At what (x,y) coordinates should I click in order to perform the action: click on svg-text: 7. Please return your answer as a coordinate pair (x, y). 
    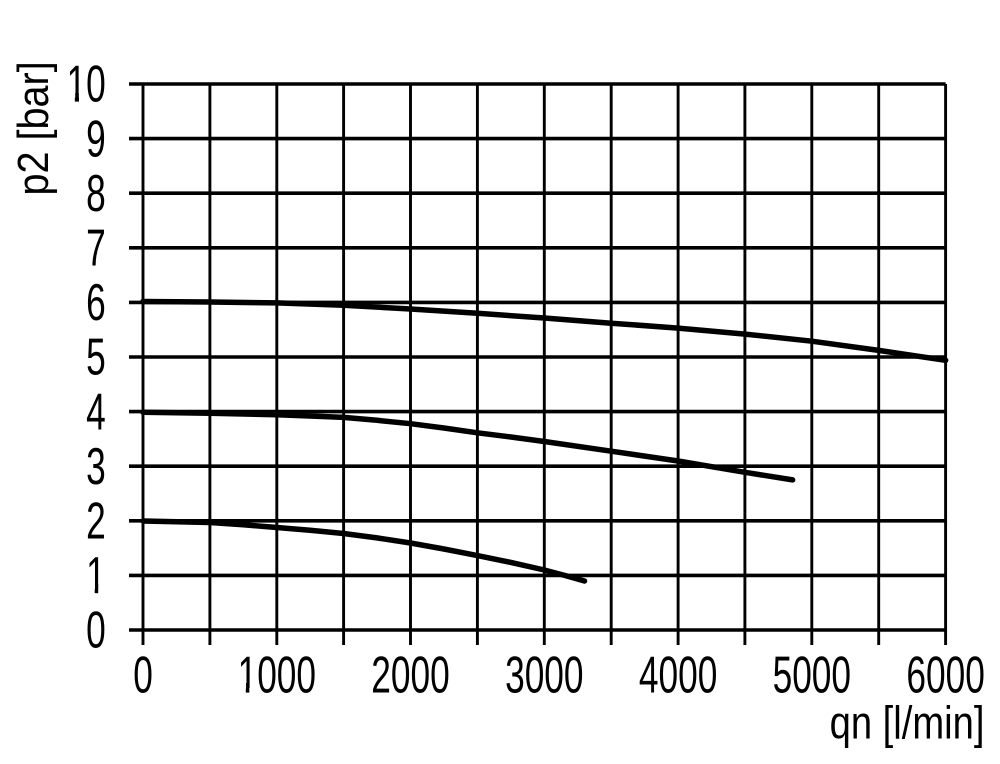
    Looking at the image, I should click on (96, 248).